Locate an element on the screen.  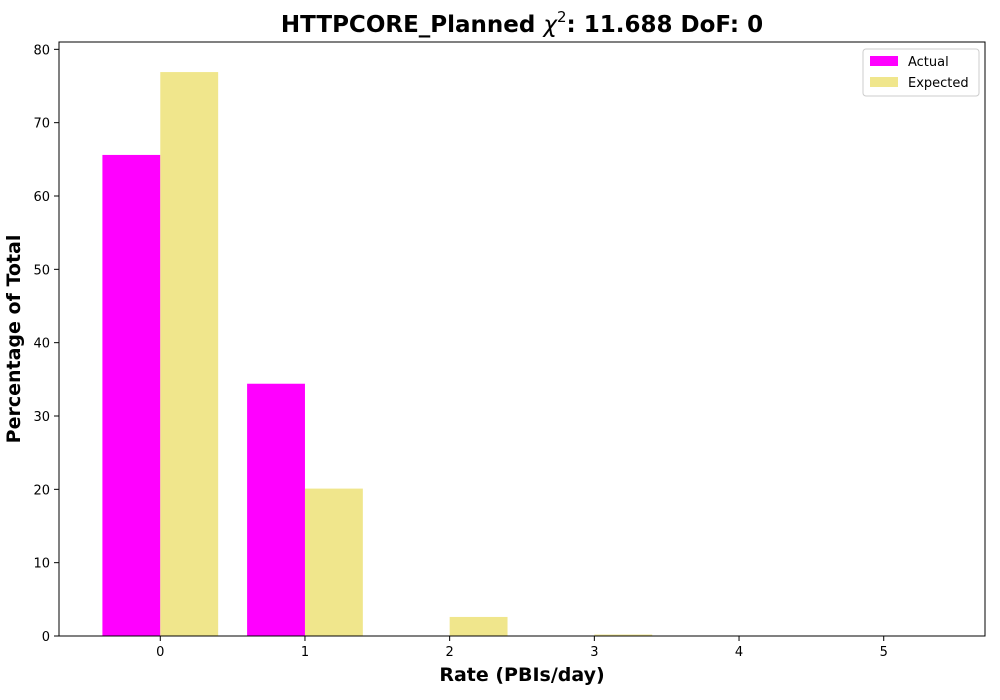
x-tick-label-3: 3 is located at coordinates (594, 652).